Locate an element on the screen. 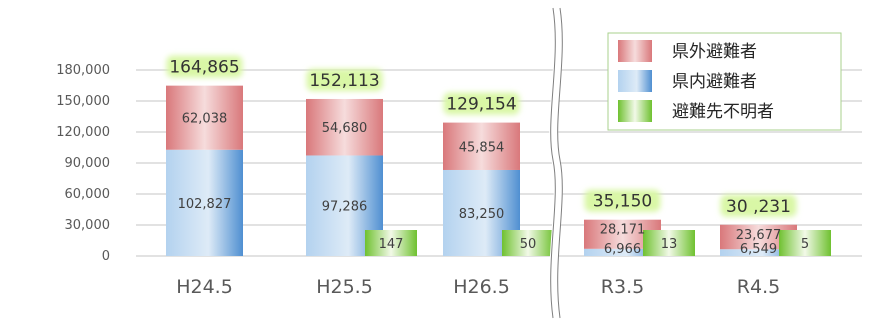 The width and height of the screenshot is (873, 323). legend-swatch-unknown is located at coordinates (635, 111).